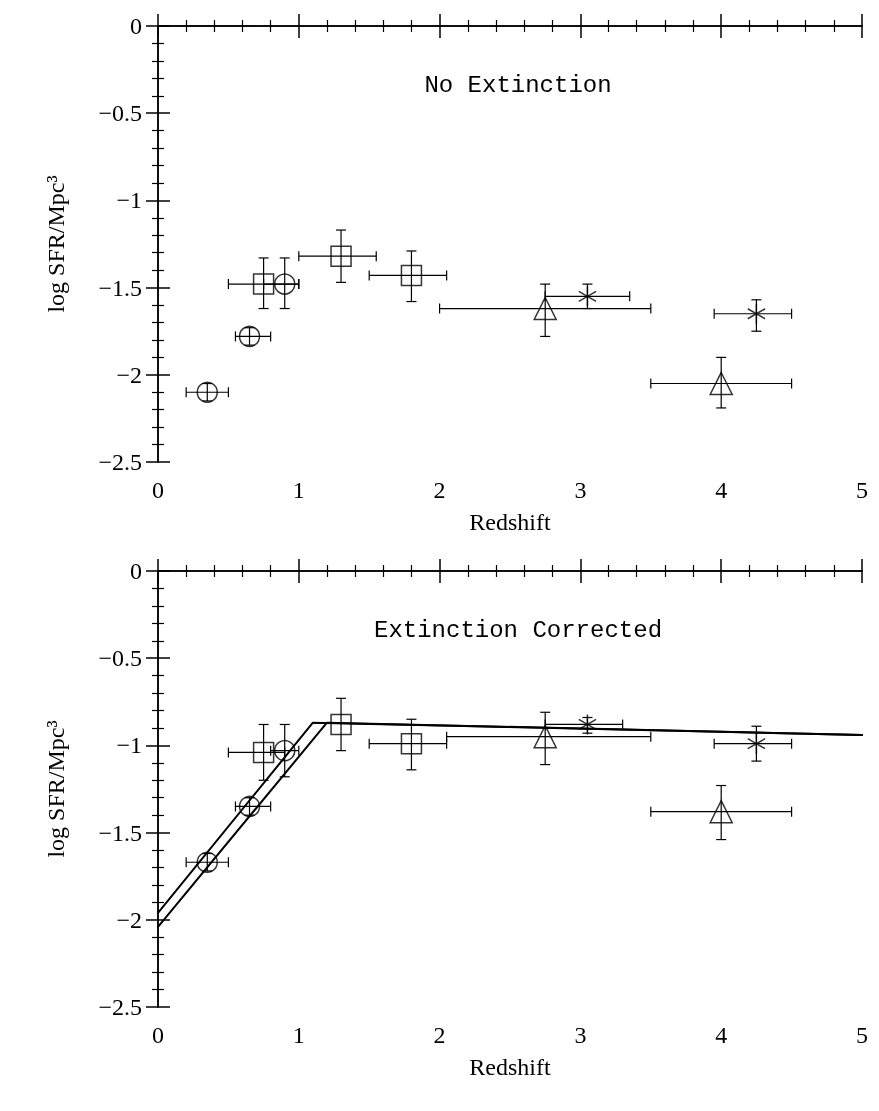  I want to click on text: Extinction Corrected, so click(518, 630).